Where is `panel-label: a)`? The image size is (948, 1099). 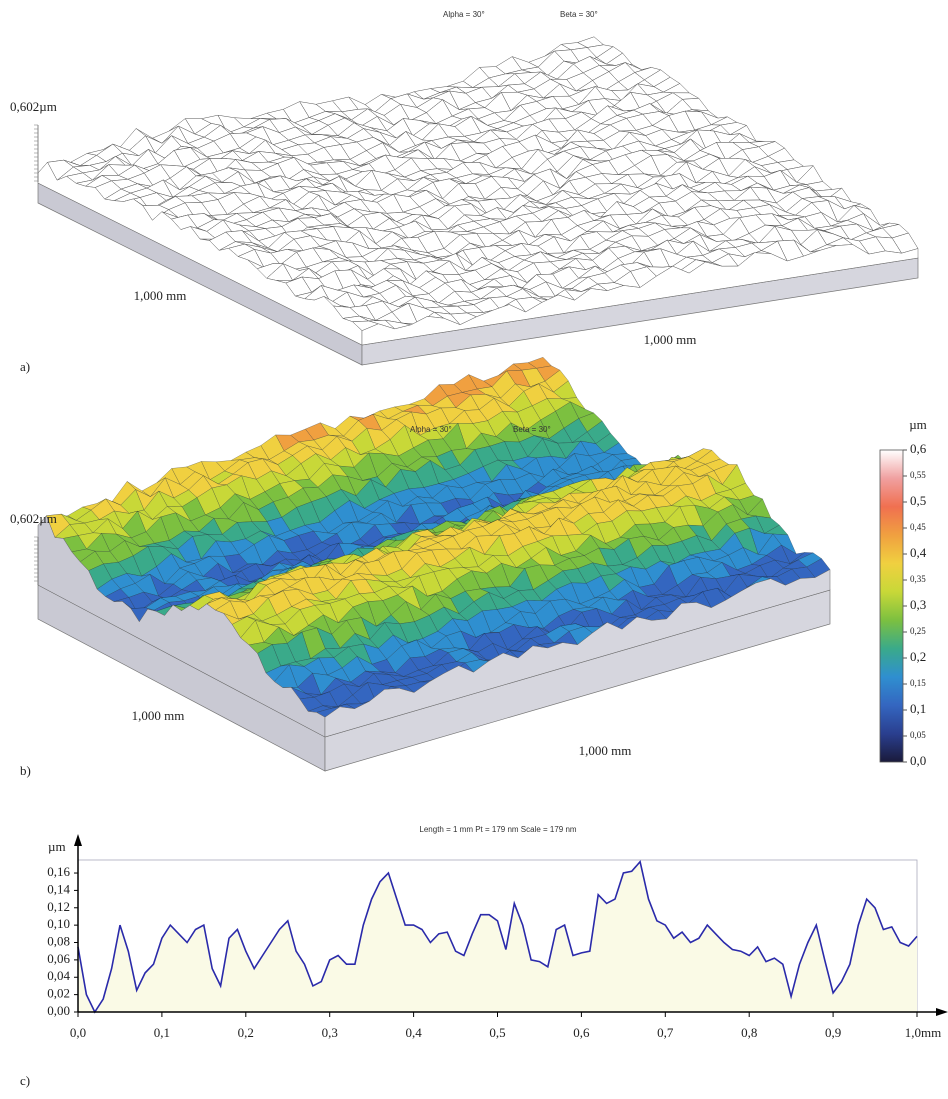
panel-label: a) is located at coordinates (25, 366).